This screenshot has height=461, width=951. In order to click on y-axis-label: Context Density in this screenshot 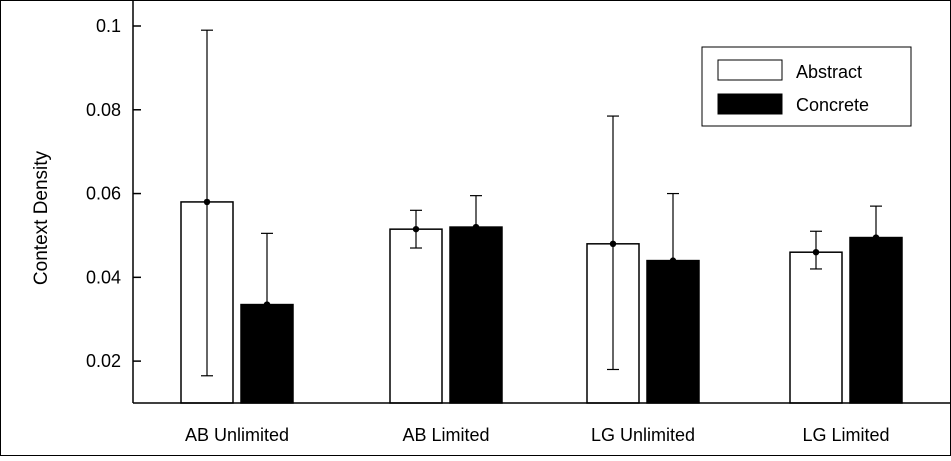, I will do `click(41, 217)`.